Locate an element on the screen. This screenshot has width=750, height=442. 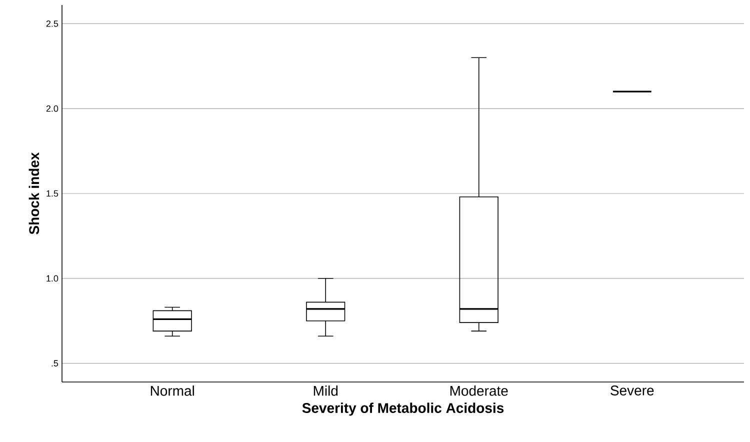
y-tick-label: 2.0 is located at coordinates (52, 108).